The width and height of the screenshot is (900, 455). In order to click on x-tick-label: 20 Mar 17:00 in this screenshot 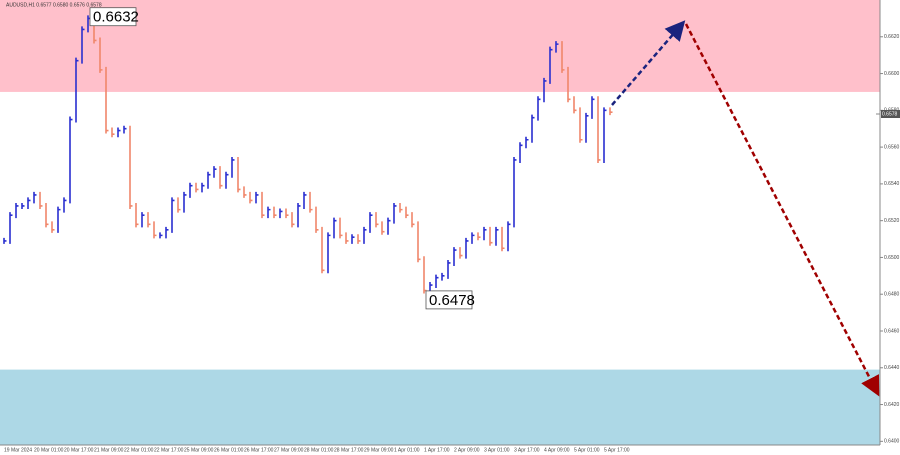, I will do `click(79, 450)`.